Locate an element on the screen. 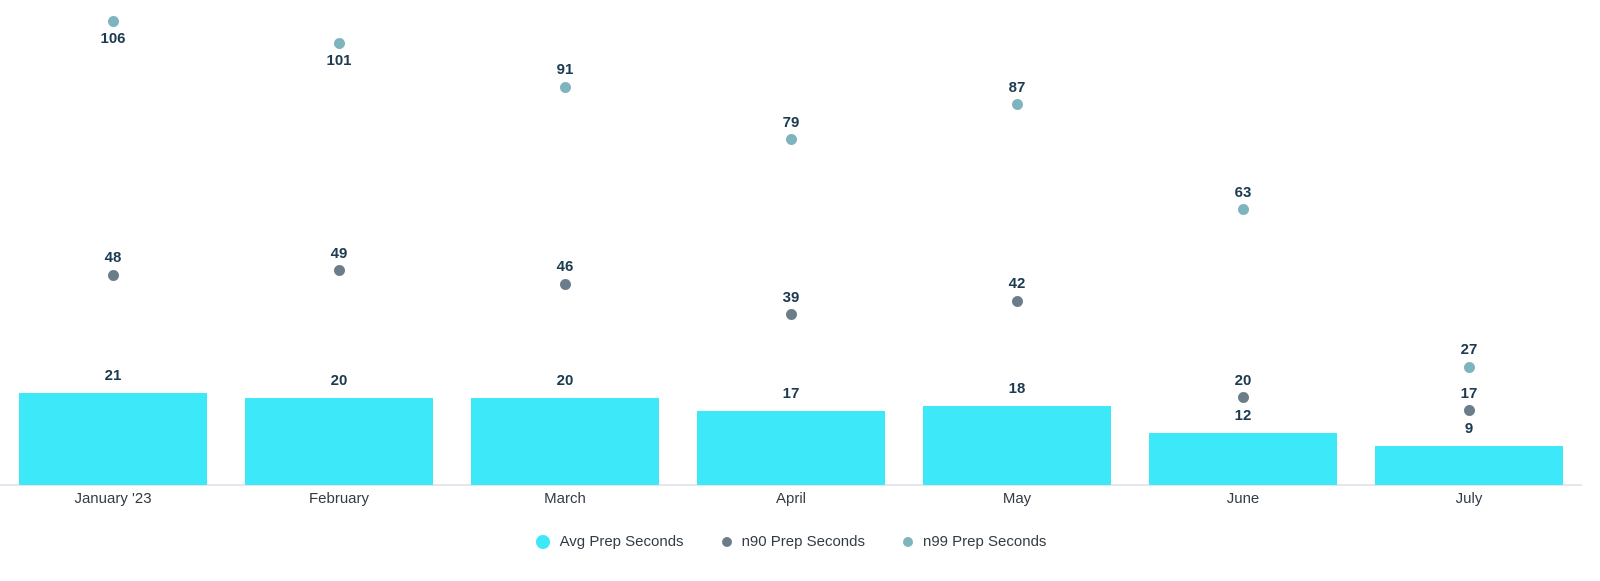  x-axis-label-april: April is located at coordinates (790, 498).